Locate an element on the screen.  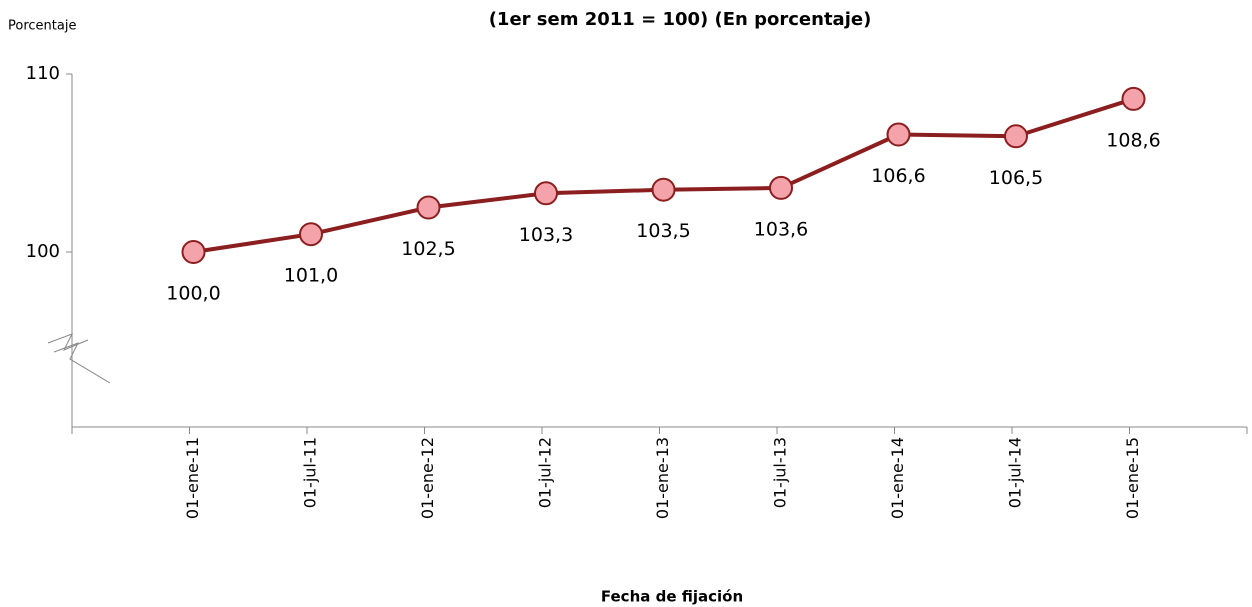
x-tick-label: 01-ene-14 is located at coordinates (897, 478).